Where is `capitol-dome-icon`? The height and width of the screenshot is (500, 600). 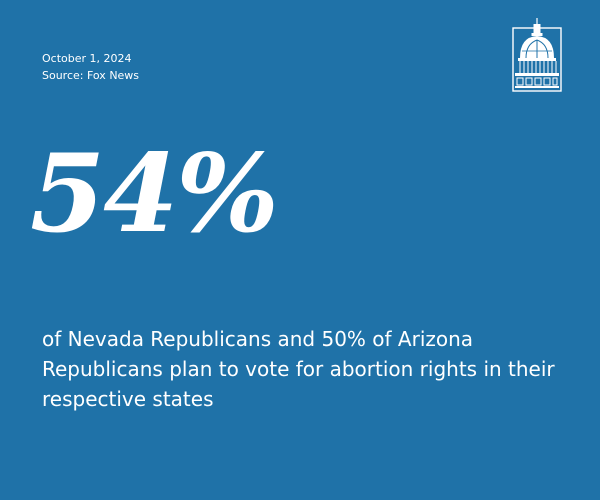 capitol-dome-icon is located at coordinates (537, 55).